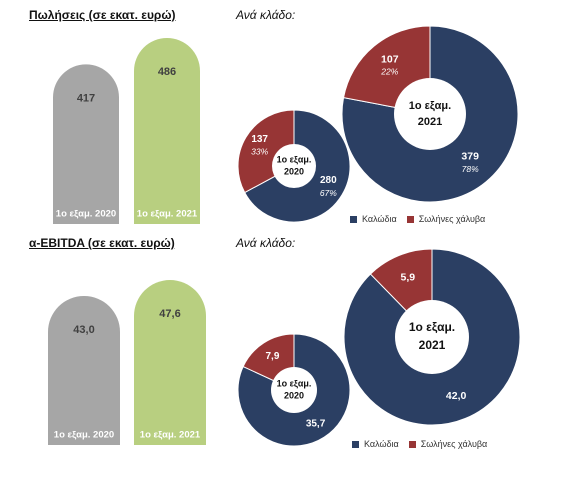 This screenshot has width=583, height=483. I want to click on bar-value-label: 43,0, so click(83, 330).